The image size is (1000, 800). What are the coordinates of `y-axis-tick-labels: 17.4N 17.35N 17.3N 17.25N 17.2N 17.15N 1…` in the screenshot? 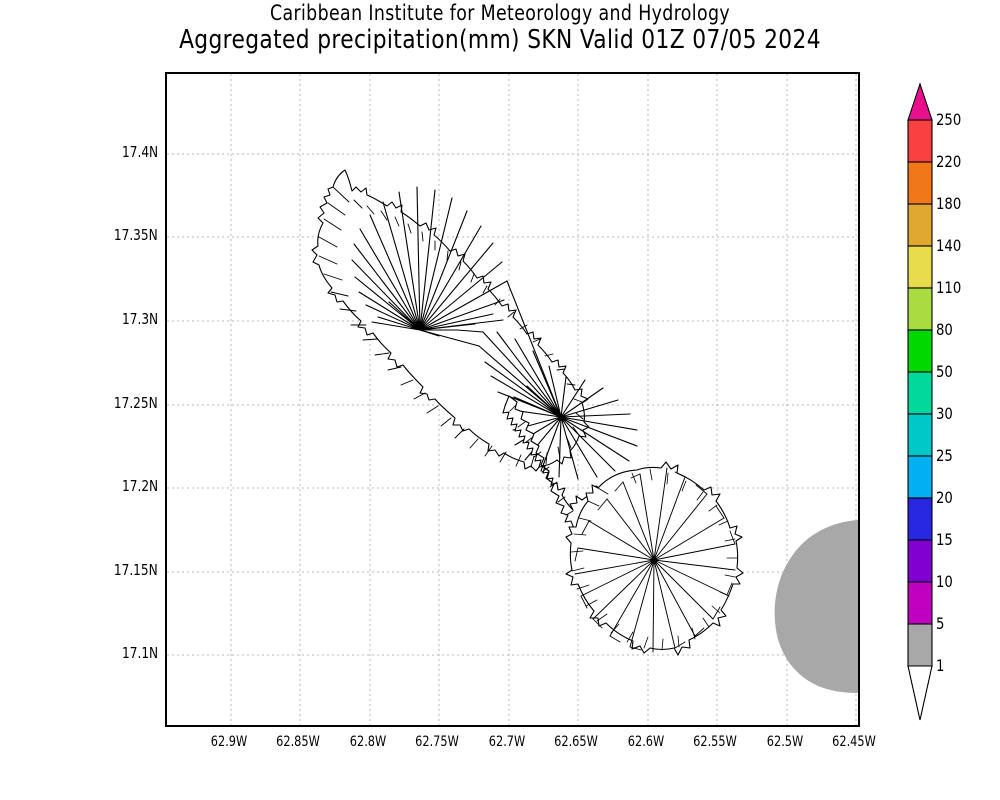 It's located at (99, 399).